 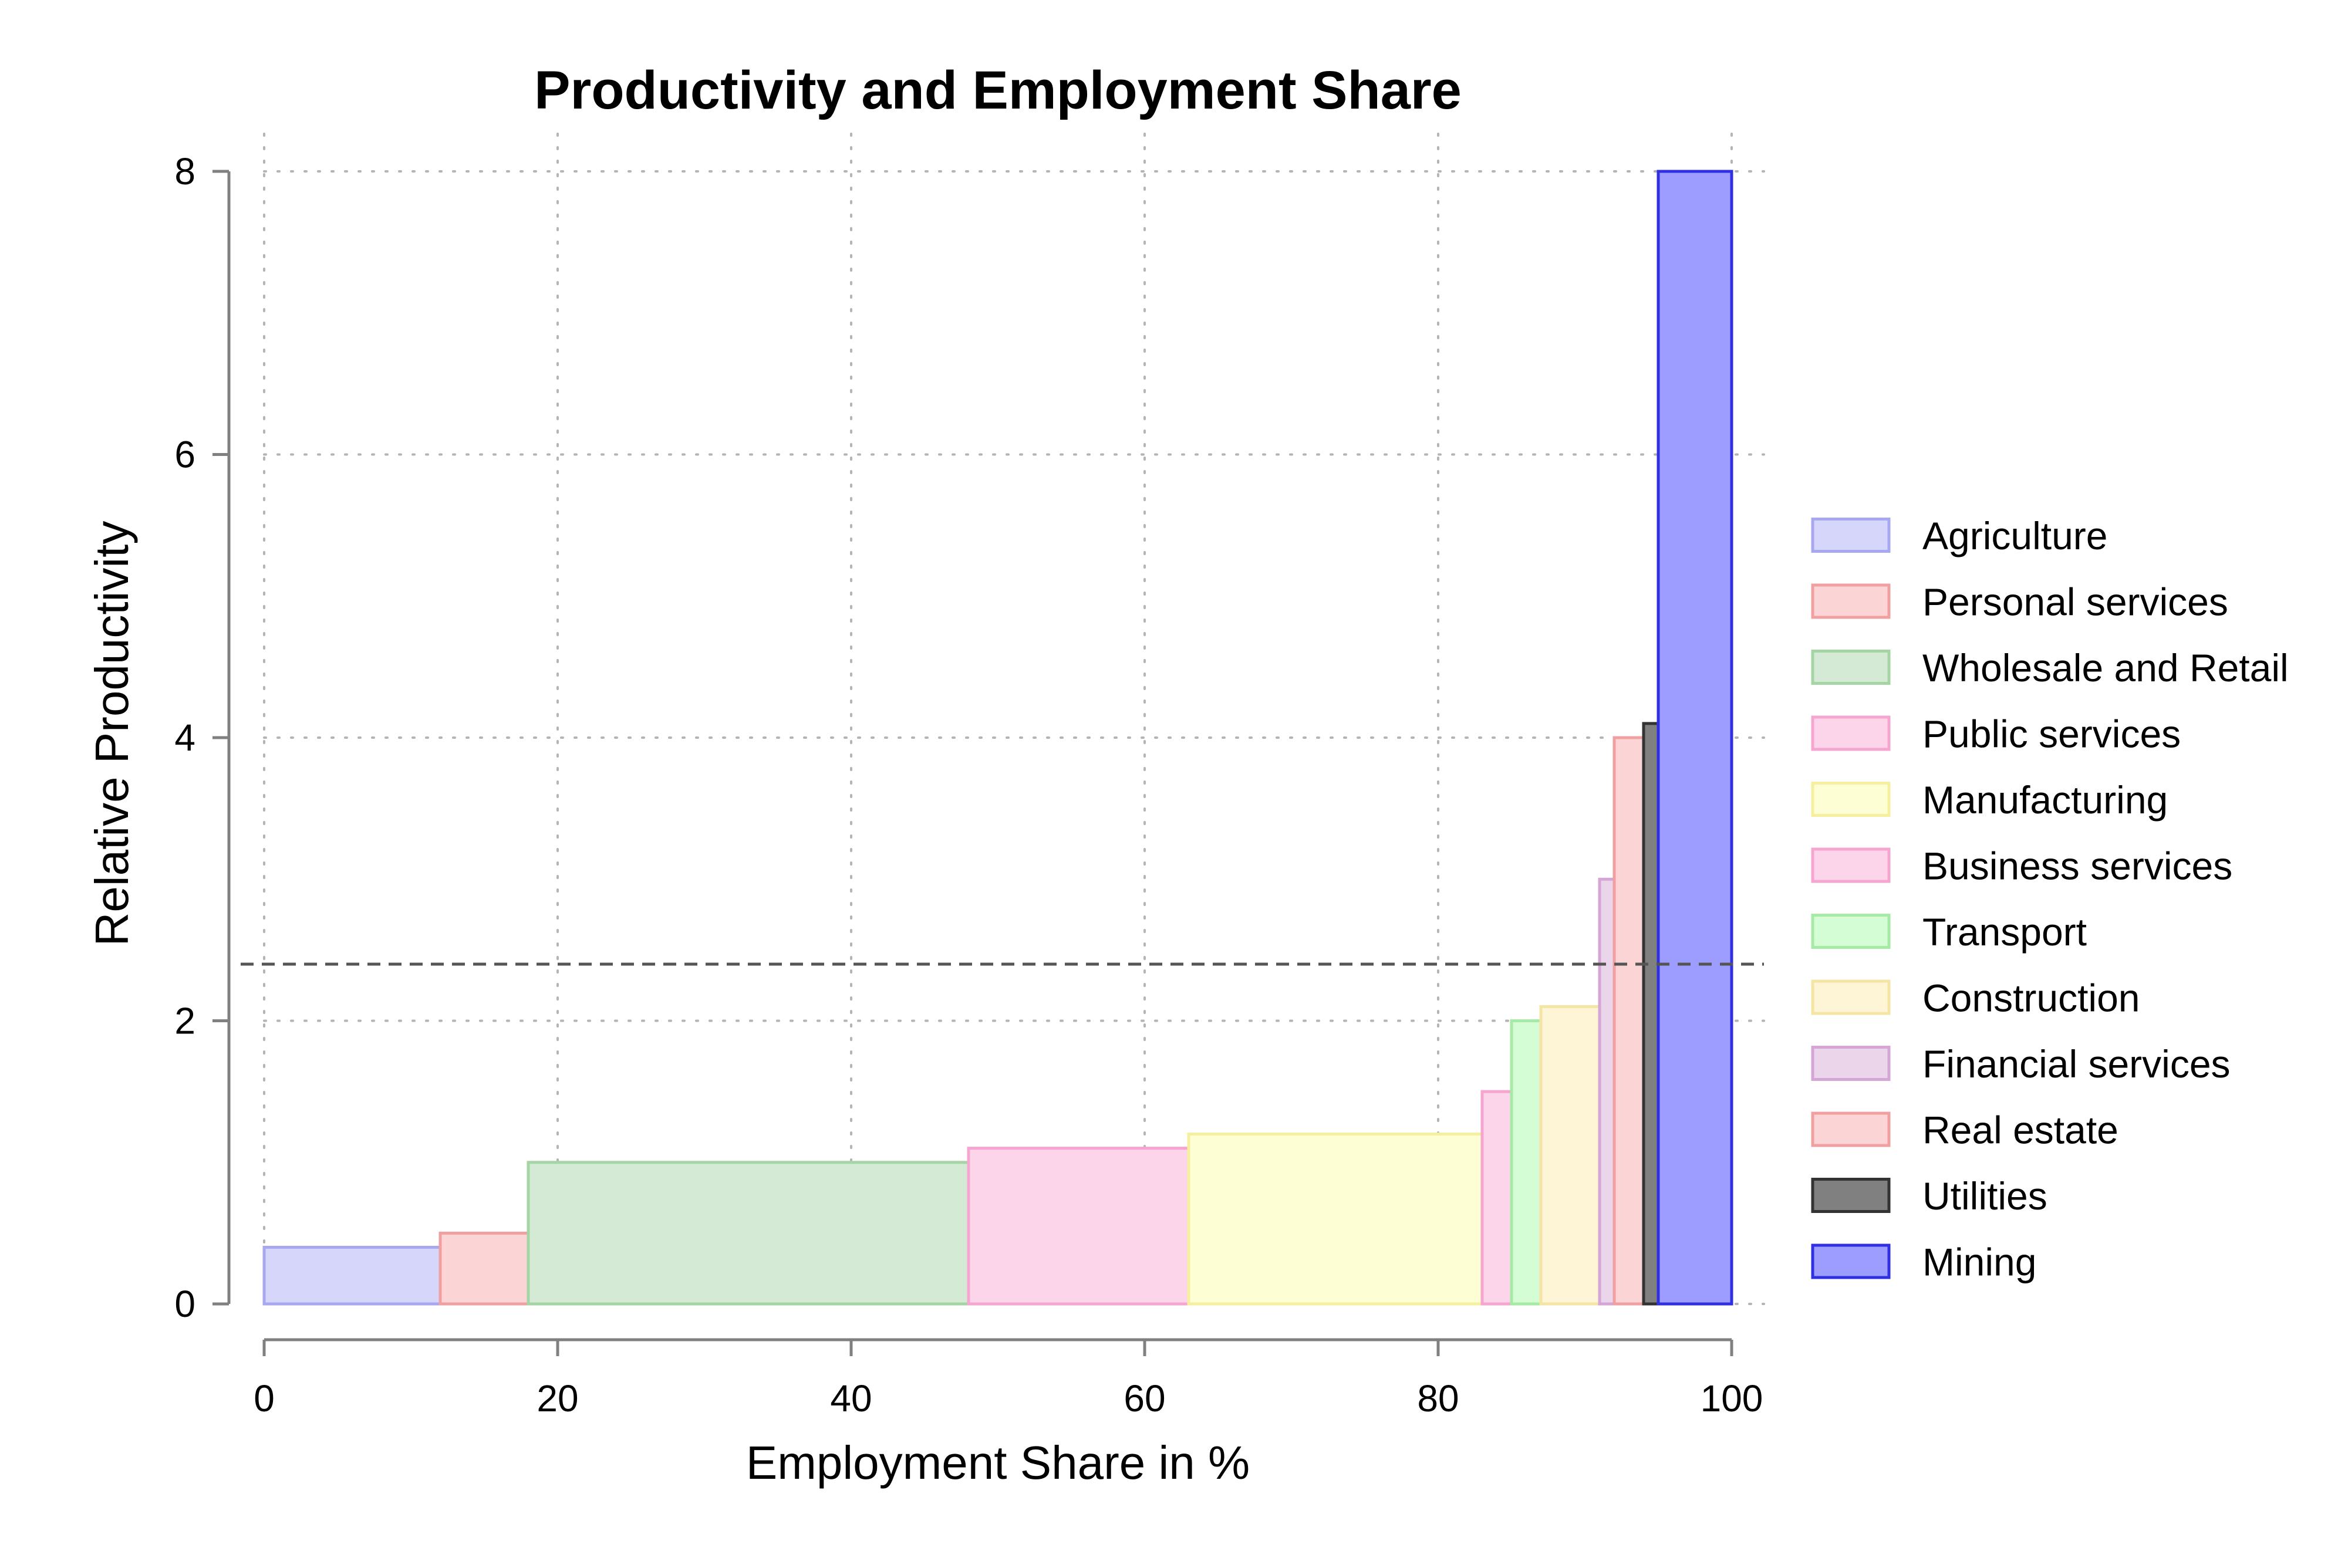 I want to click on legend-label: Wholesale and Retail, so click(x=2105, y=668).